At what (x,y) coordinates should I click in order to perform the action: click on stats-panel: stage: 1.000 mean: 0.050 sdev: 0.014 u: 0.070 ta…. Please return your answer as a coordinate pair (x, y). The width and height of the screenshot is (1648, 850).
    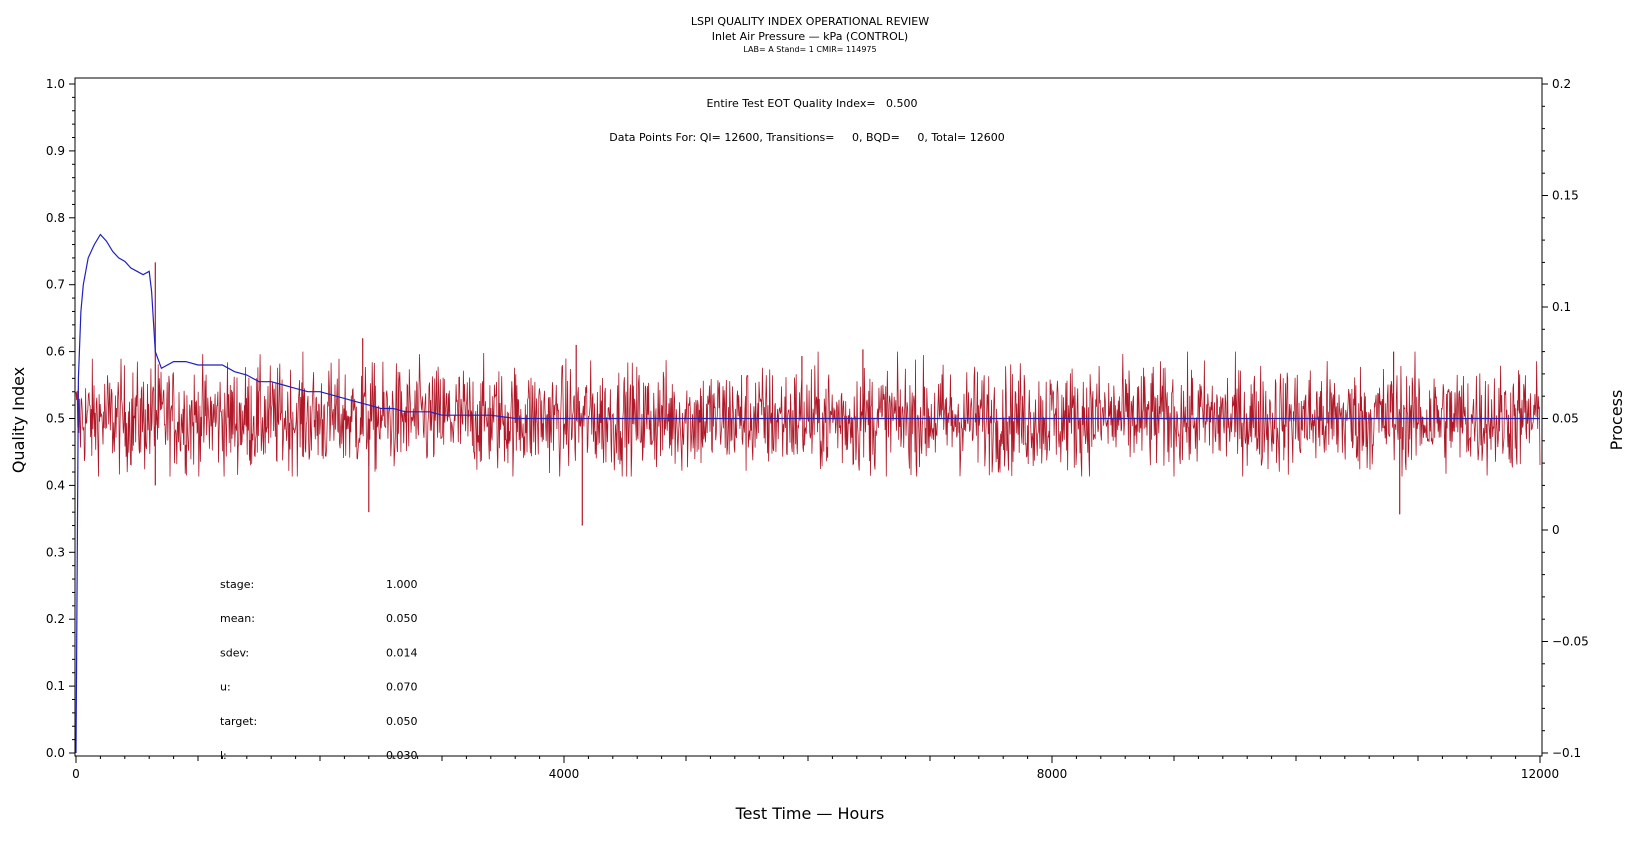
    Looking at the image, I should click on (319, 670).